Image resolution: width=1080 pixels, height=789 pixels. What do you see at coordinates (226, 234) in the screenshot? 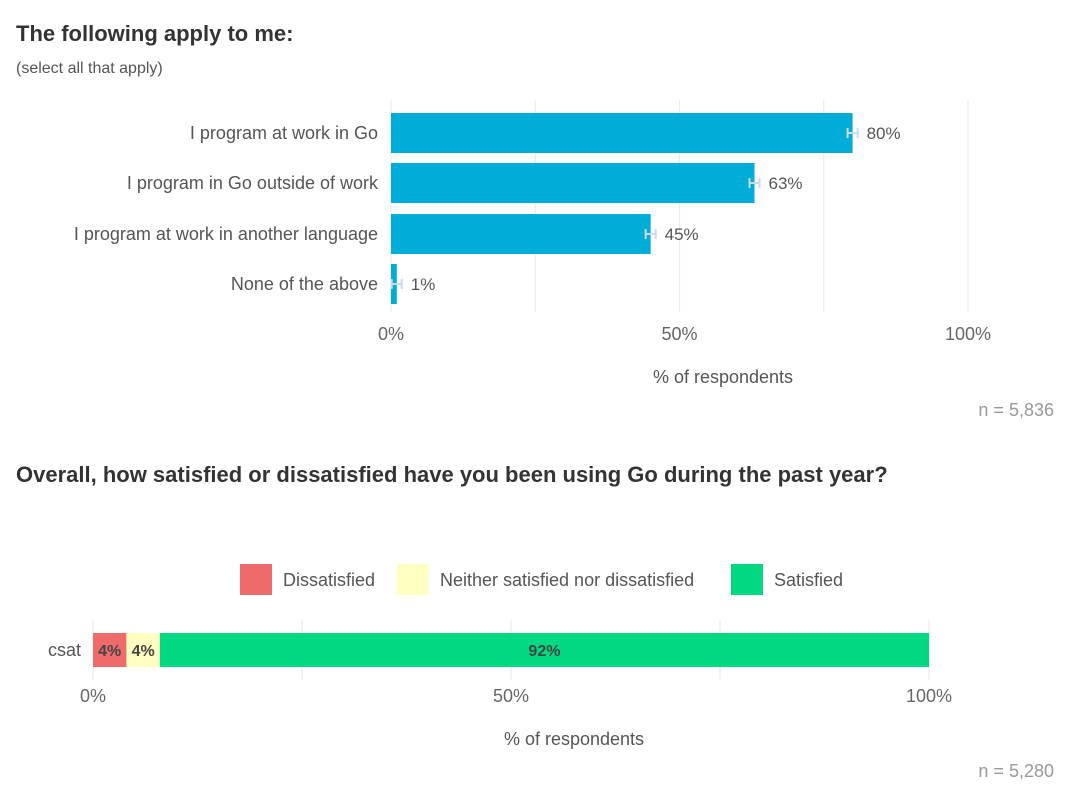
I see `category-label: I program at work in another language` at bounding box center [226, 234].